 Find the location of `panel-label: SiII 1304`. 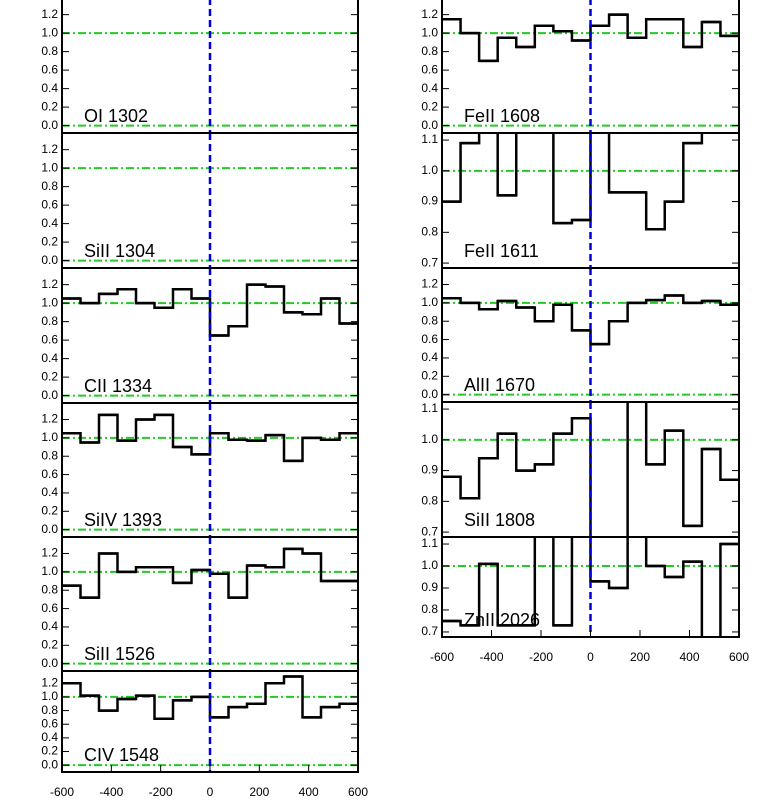

panel-label: SiII 1304 is located at coordinates (119, 251).